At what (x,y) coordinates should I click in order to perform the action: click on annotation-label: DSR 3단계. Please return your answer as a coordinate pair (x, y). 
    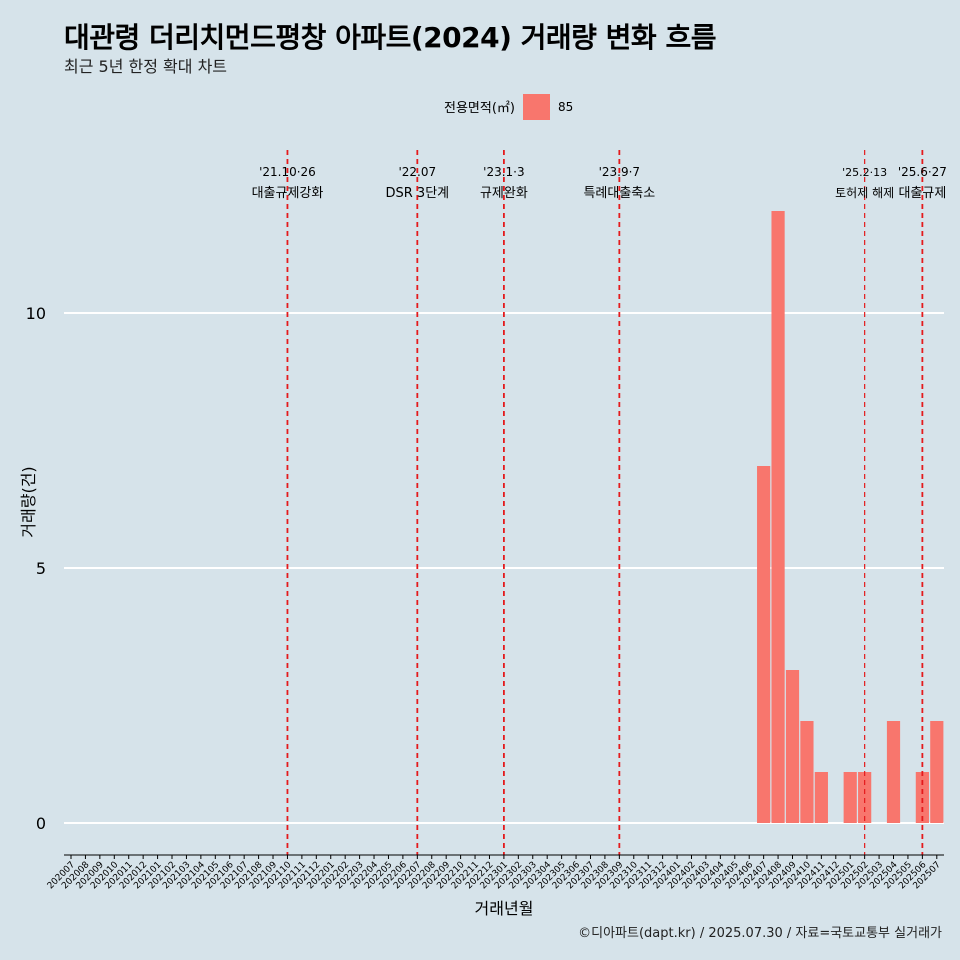
    Looking at the image, I should click on (418, 193).